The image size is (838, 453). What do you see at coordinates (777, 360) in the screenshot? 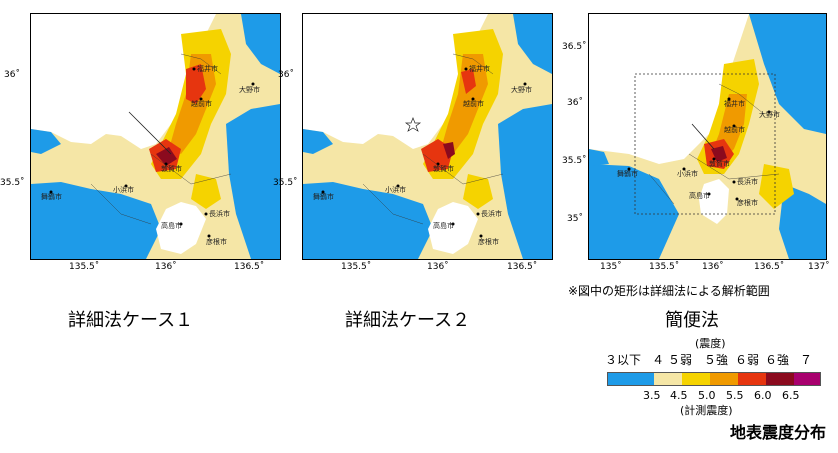
I see `legend-class: ６強` at bounding box center [777, 360].